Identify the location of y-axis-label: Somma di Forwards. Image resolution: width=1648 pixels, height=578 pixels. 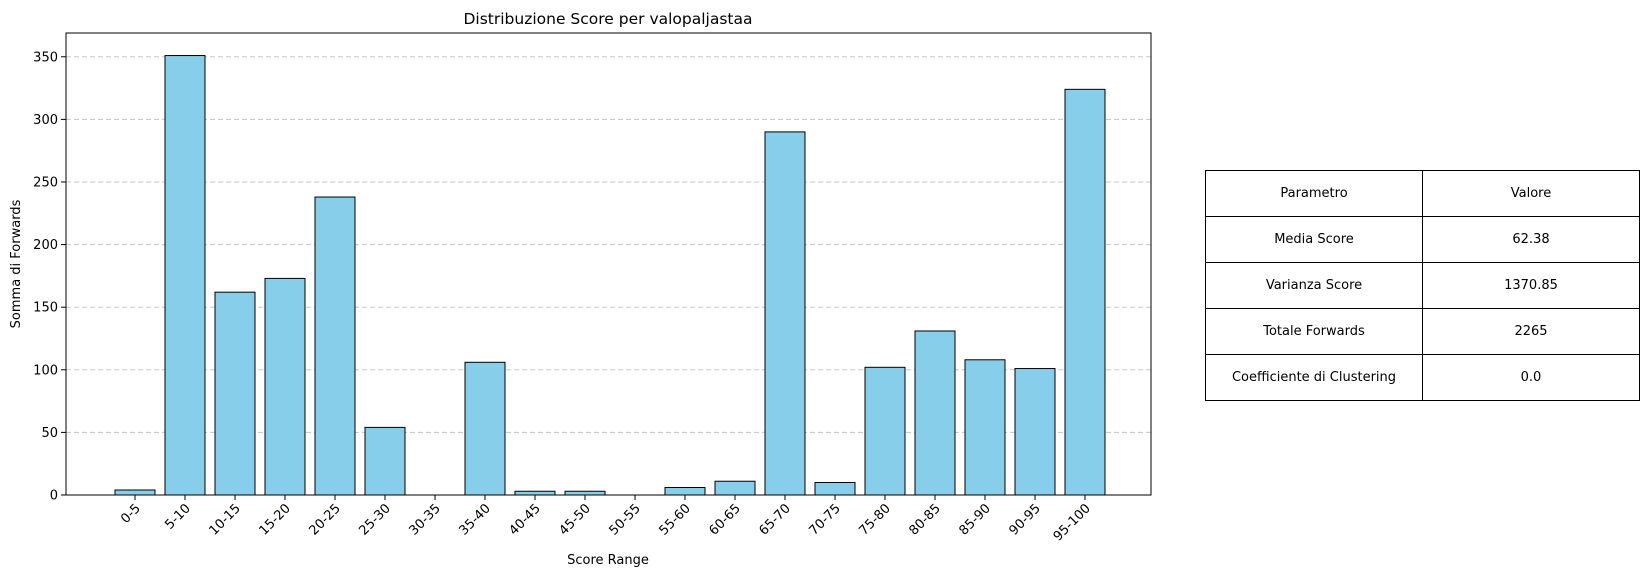
(16, 263).